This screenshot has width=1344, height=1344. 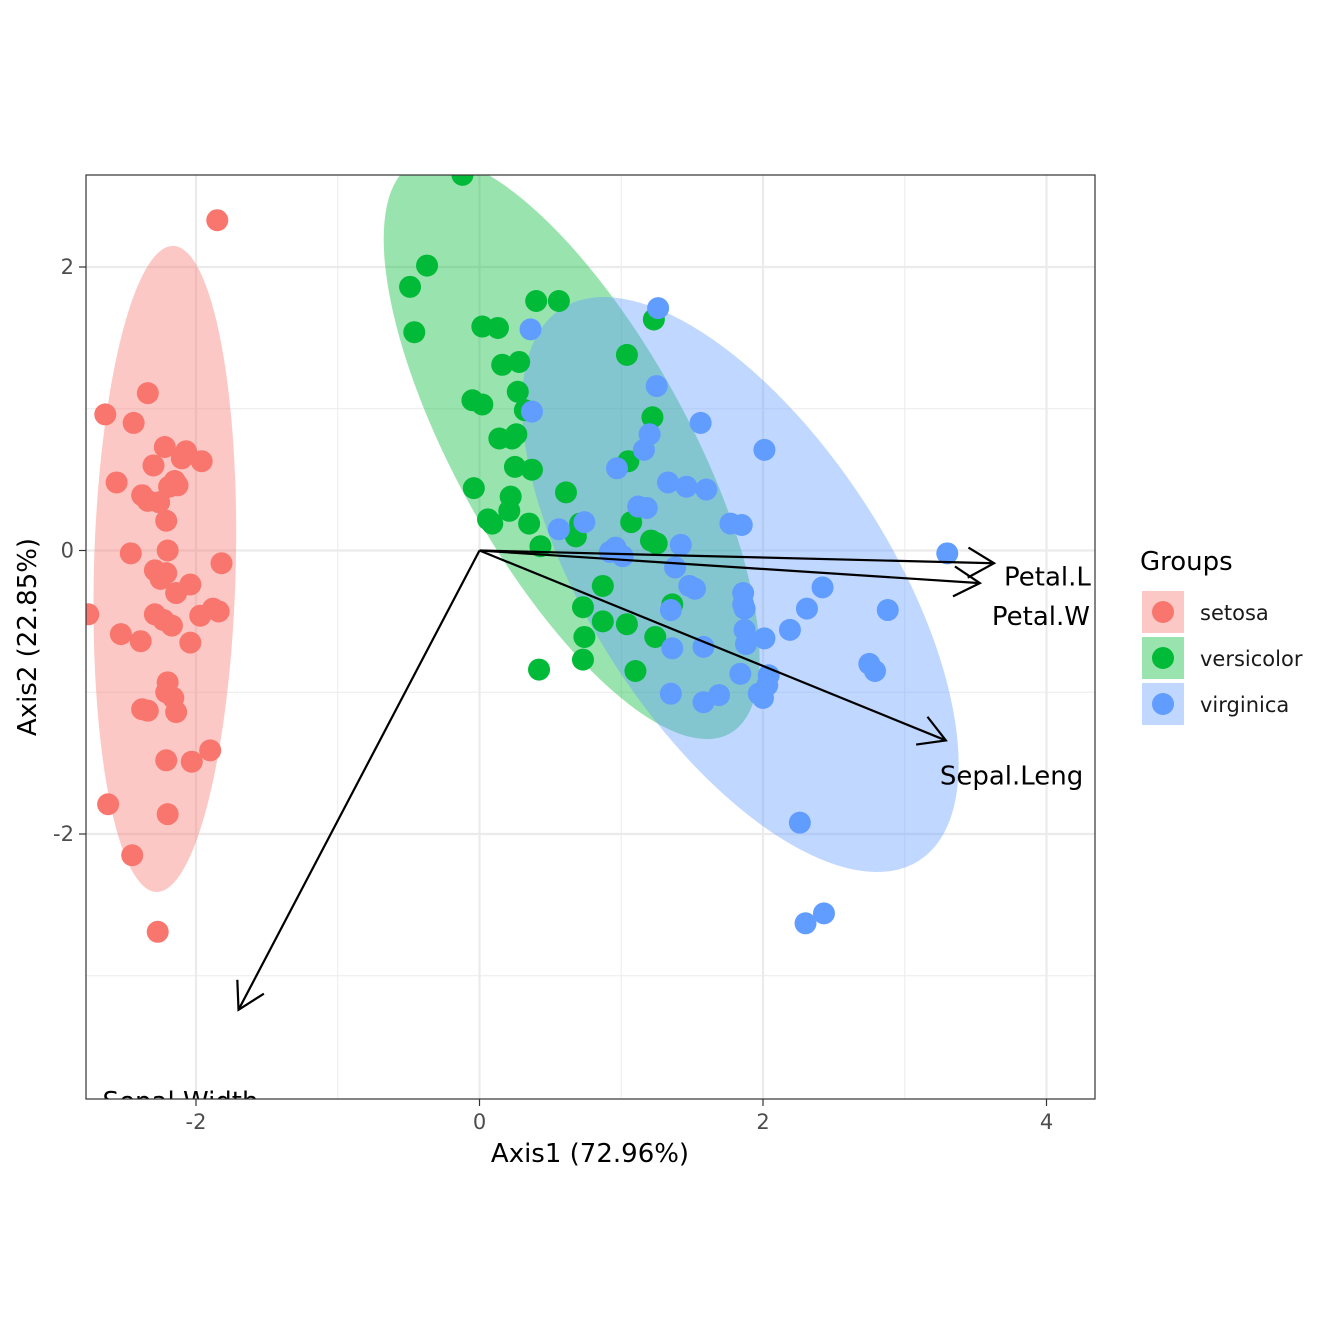 What do you see at coordinates (1047, 577) in the screenshot?
I see `loading-label-Petal.Length: Petal.L` at bounding box center [1047, 577].